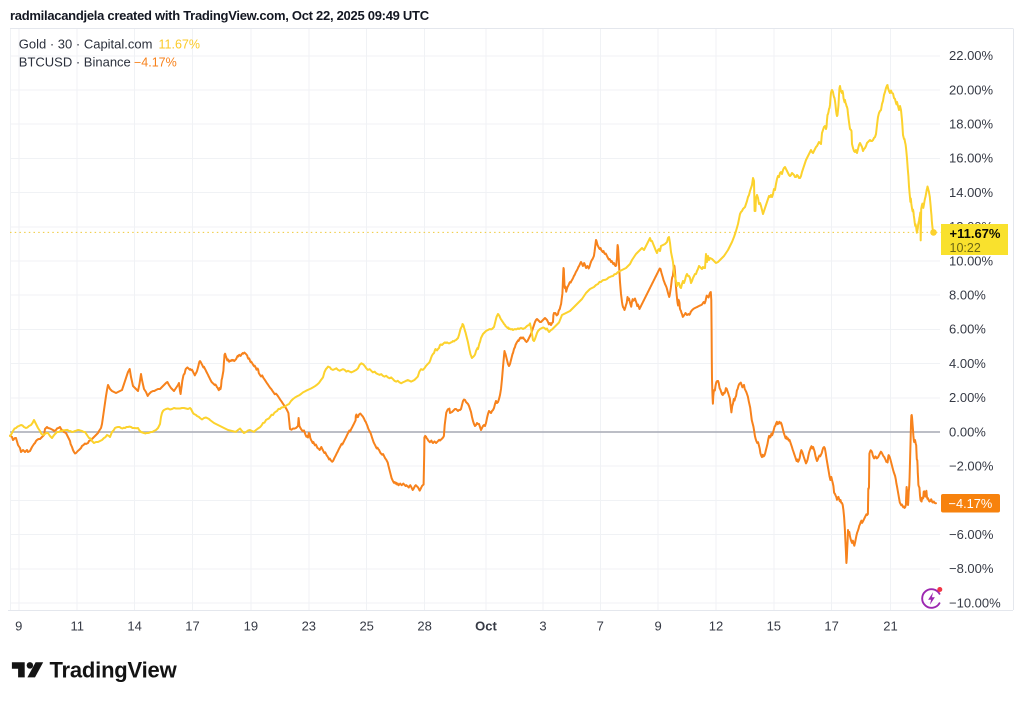 Image resolution: width=1024 pixels, height=701 pixels. Describe the element at coordinates (134, 626) in the screenshot. I see `svg-text: 14` at that location.